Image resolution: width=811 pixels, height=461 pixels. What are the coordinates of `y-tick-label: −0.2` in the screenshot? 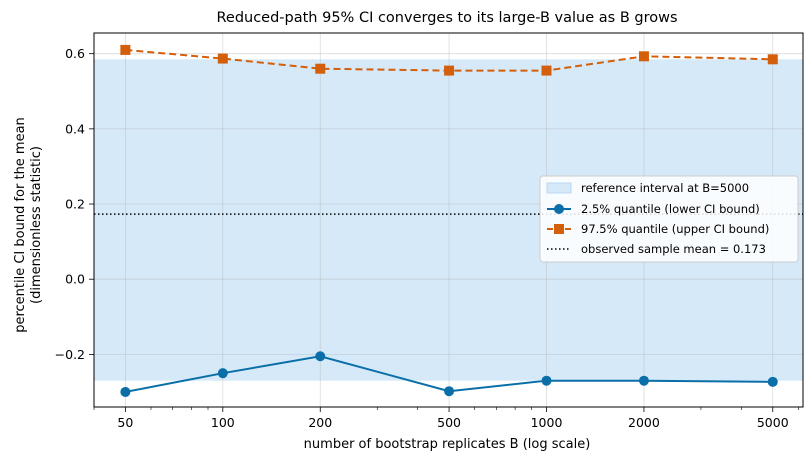 It's located at (70, 354).